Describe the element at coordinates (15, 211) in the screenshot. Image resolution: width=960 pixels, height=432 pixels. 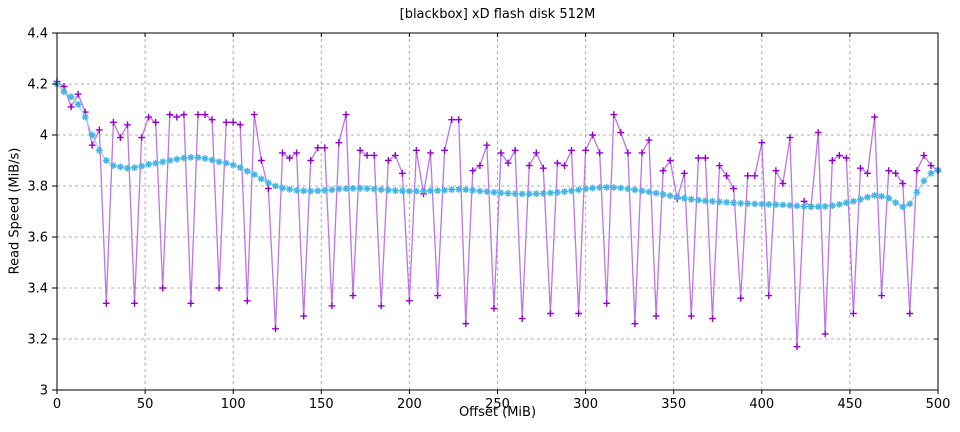
I see `y-axis-label-text: Read Speed (MiB/s)` at that location.